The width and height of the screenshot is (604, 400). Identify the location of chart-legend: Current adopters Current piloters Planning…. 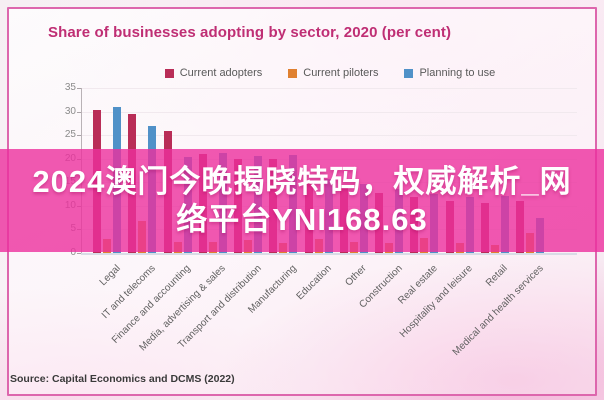
(330, 73).